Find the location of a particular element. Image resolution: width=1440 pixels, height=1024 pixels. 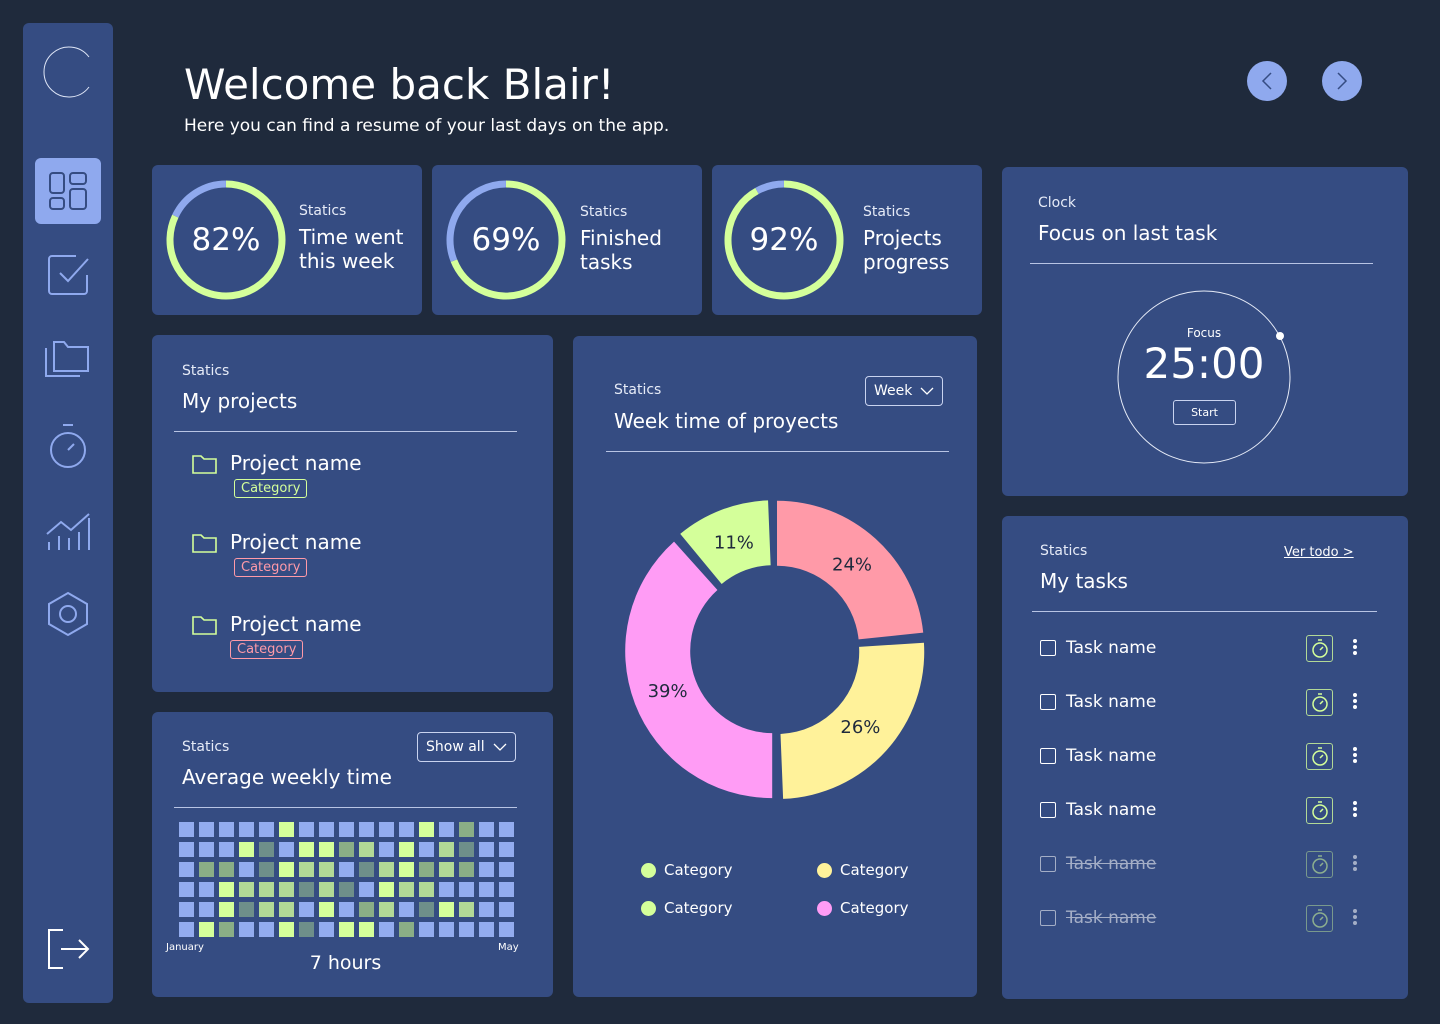

sidebar-item-timer is located at coordinates (68, 446).